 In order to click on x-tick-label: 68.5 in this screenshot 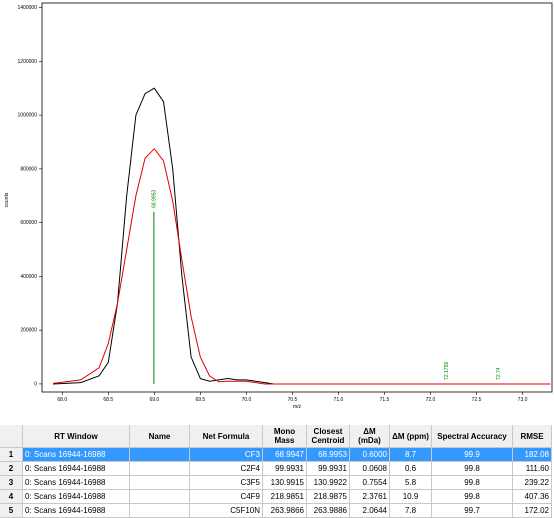, I will do `click(108, 400)`.